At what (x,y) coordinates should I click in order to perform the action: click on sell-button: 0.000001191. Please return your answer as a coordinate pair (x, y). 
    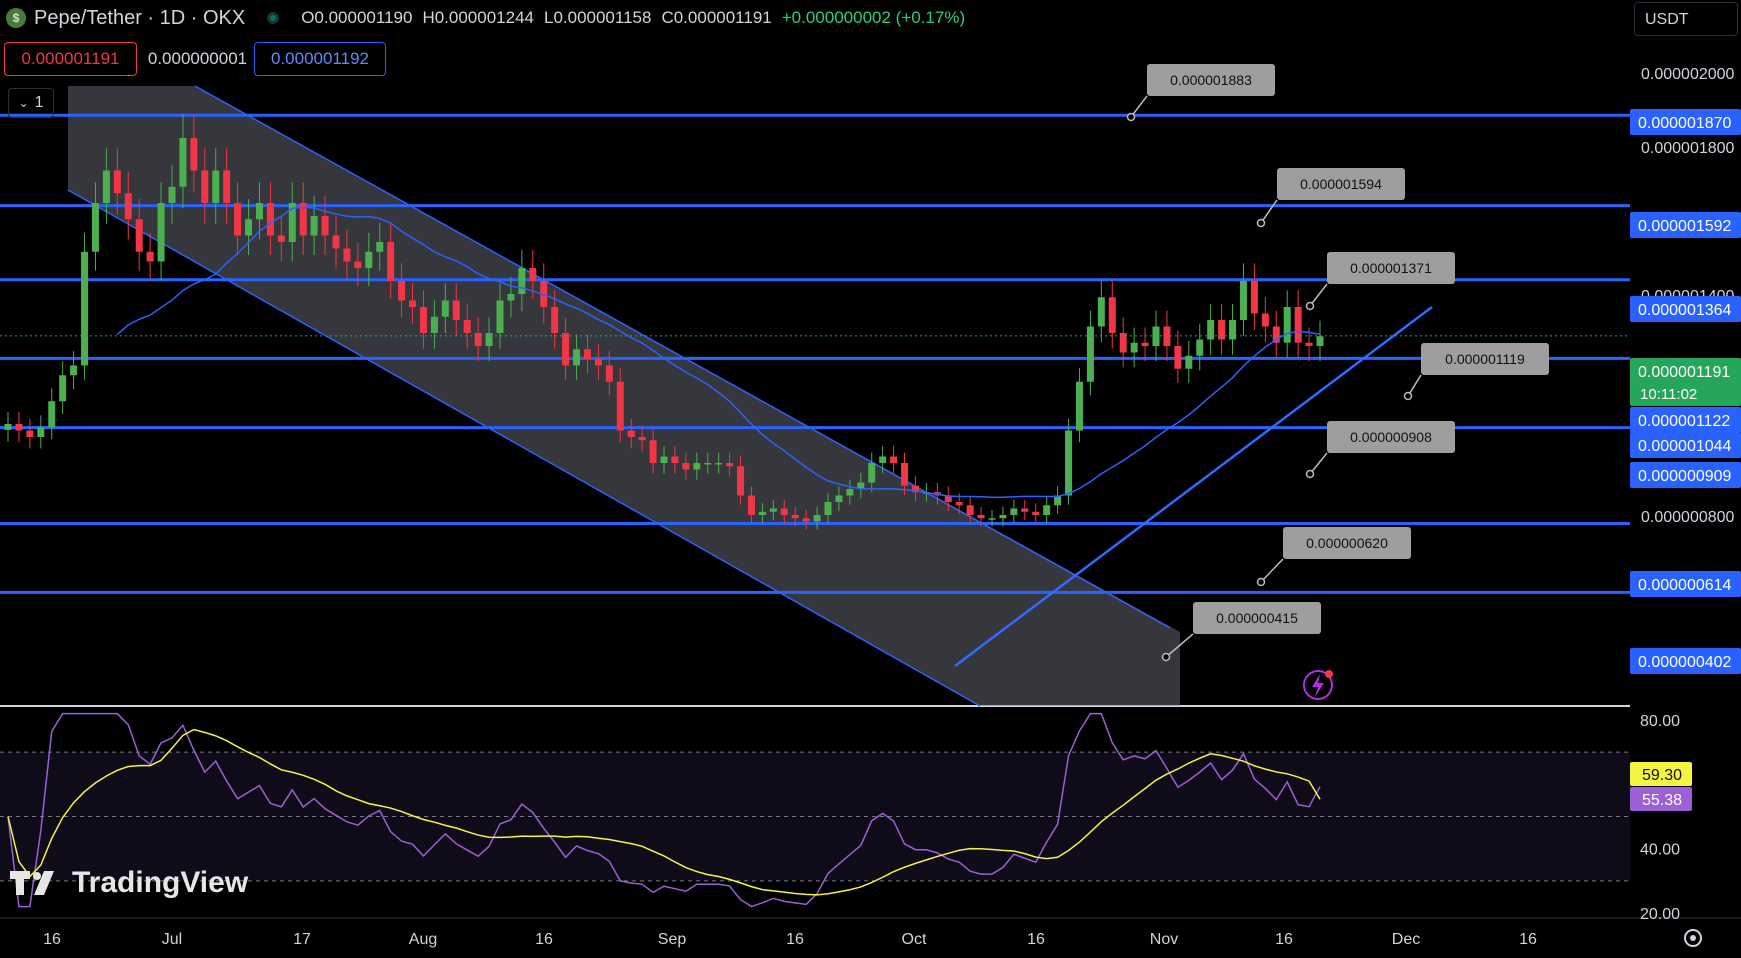
    Looking at the image, I should click on (70, 59).